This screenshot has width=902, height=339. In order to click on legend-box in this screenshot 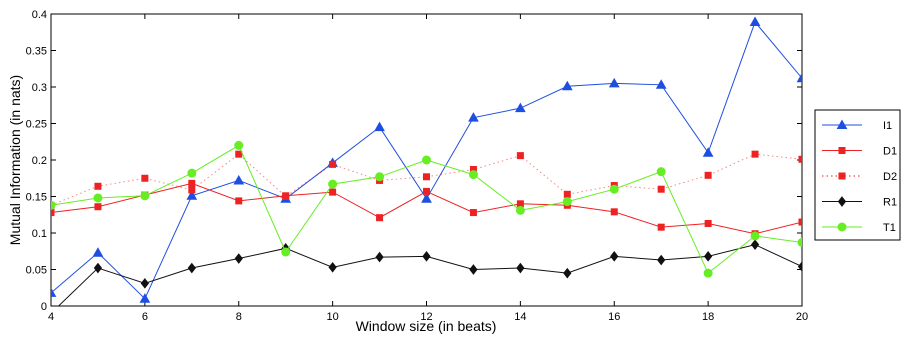, I will do `click(857, 175)`.